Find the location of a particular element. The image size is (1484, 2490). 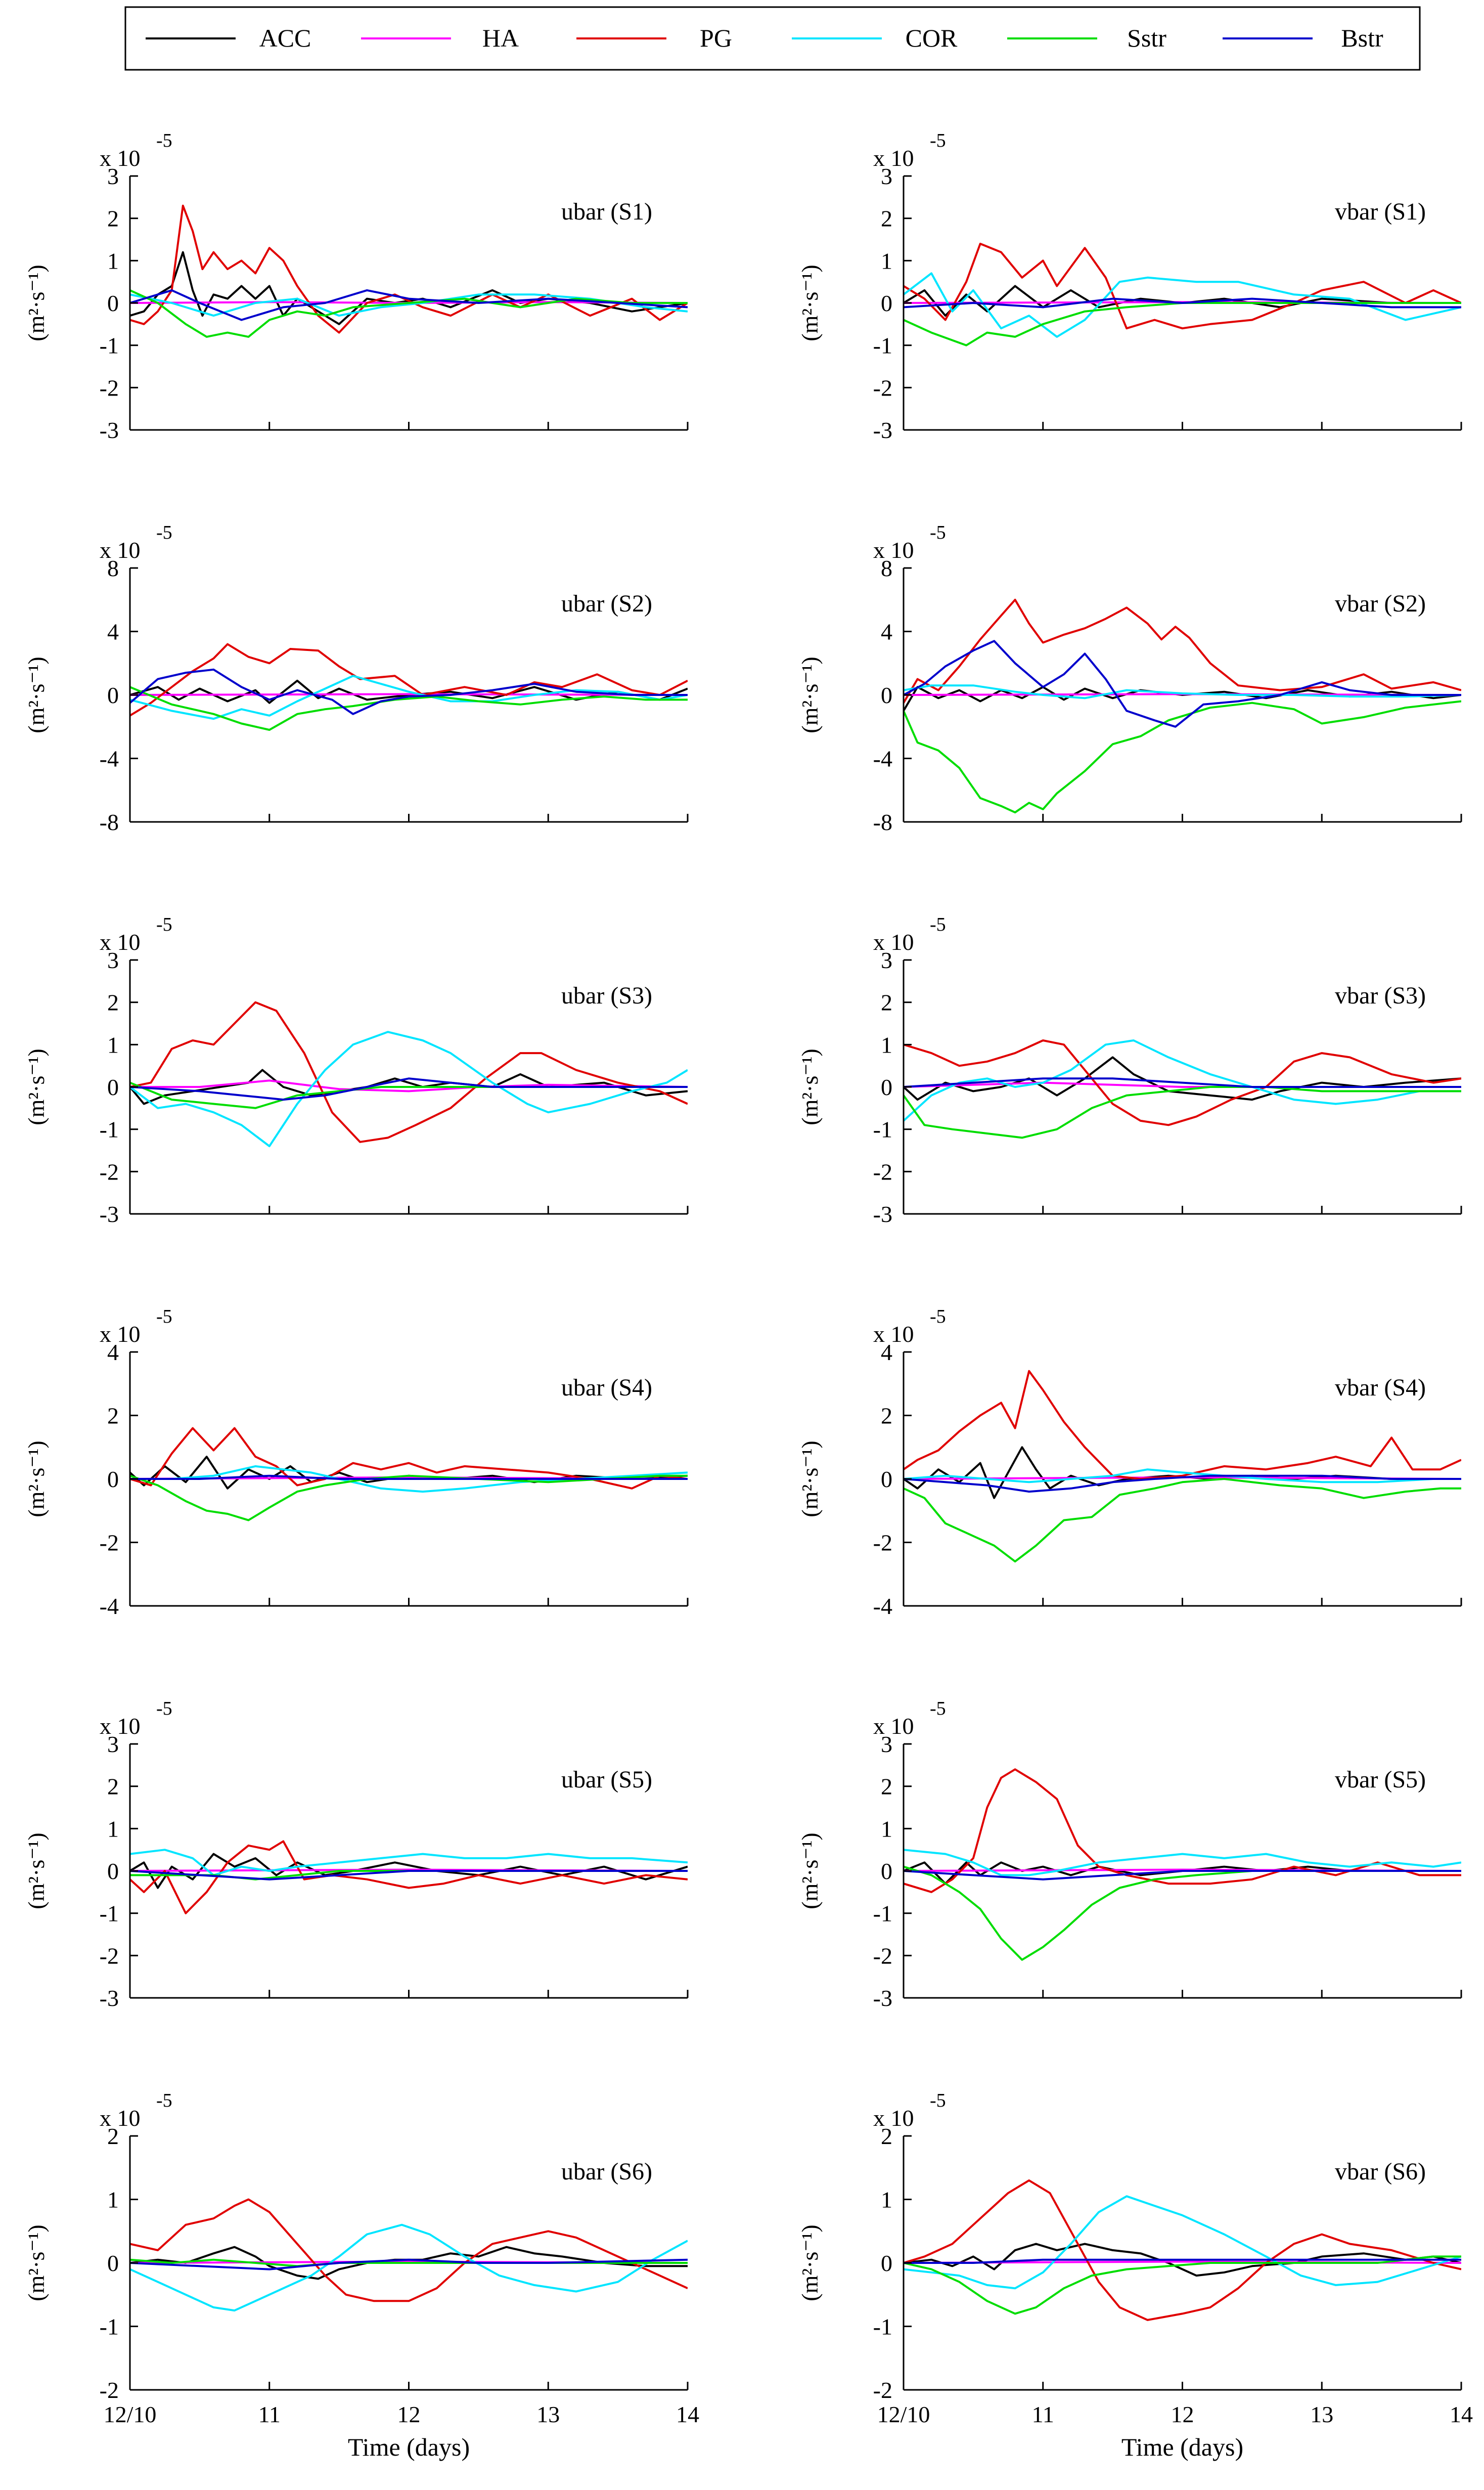

panel-vbar-s5: -3 -2 -1 0 1 2 3x 10 -5 (m²·s⁻¹) vbar (S5) is located at coordinates (1129, 1855).